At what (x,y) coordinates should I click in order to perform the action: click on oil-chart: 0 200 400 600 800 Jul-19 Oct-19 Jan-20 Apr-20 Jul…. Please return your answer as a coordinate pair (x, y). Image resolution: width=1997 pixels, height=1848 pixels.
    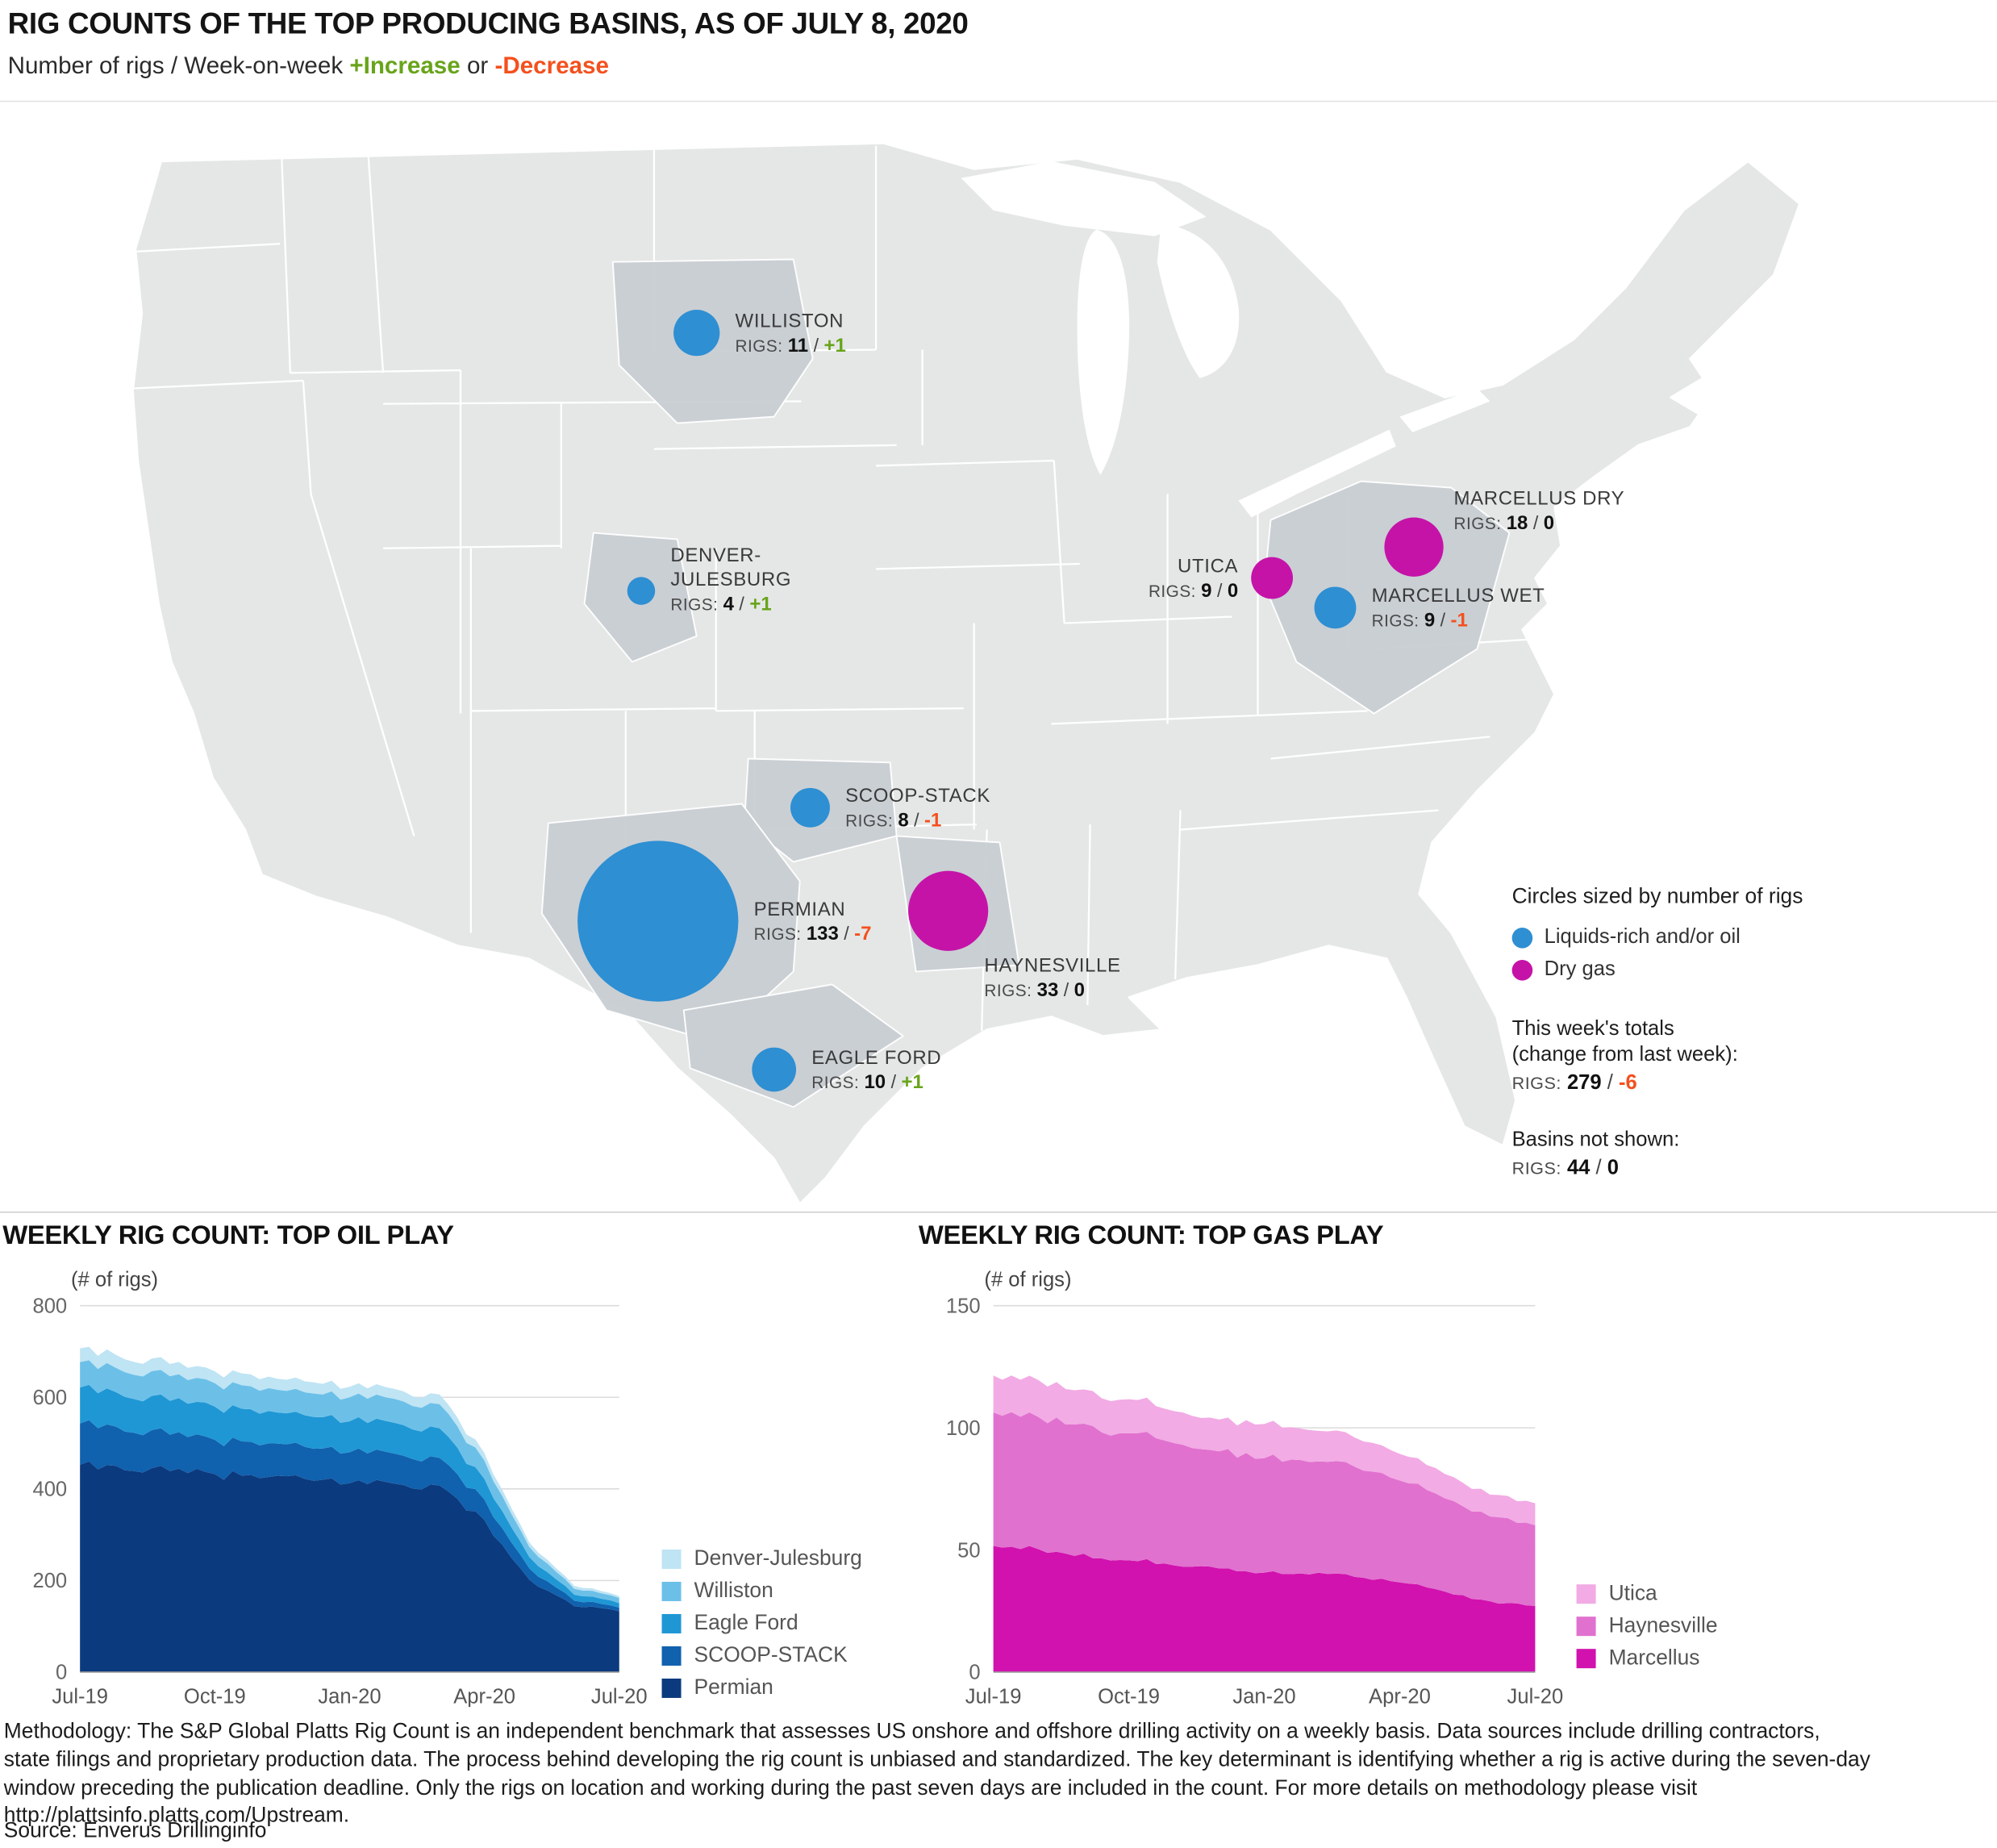
    Looking at the image, I should click on (339, 1501).